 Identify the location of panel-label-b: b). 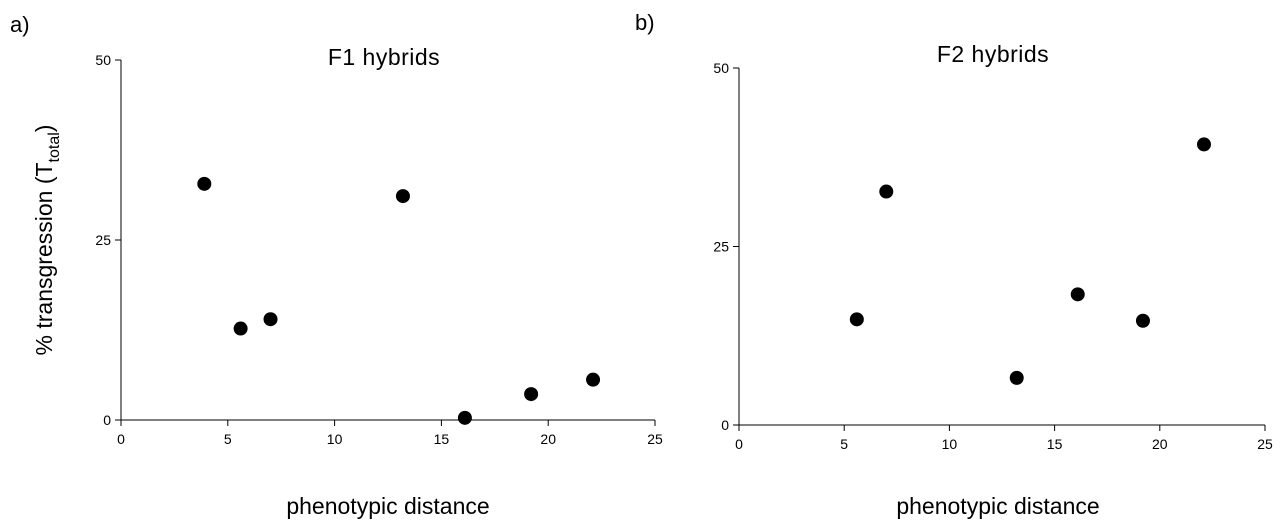
(645, 22).